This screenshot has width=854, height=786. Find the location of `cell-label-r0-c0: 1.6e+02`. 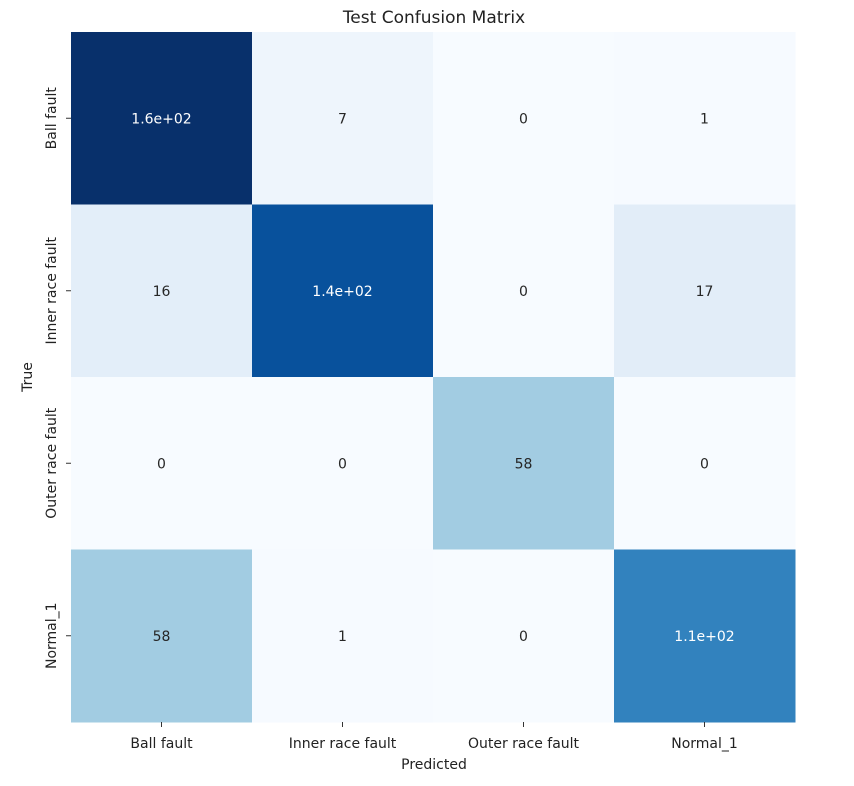

cell-label-r0-c0: 1.6e+02 is located at coordinates (161, 119).